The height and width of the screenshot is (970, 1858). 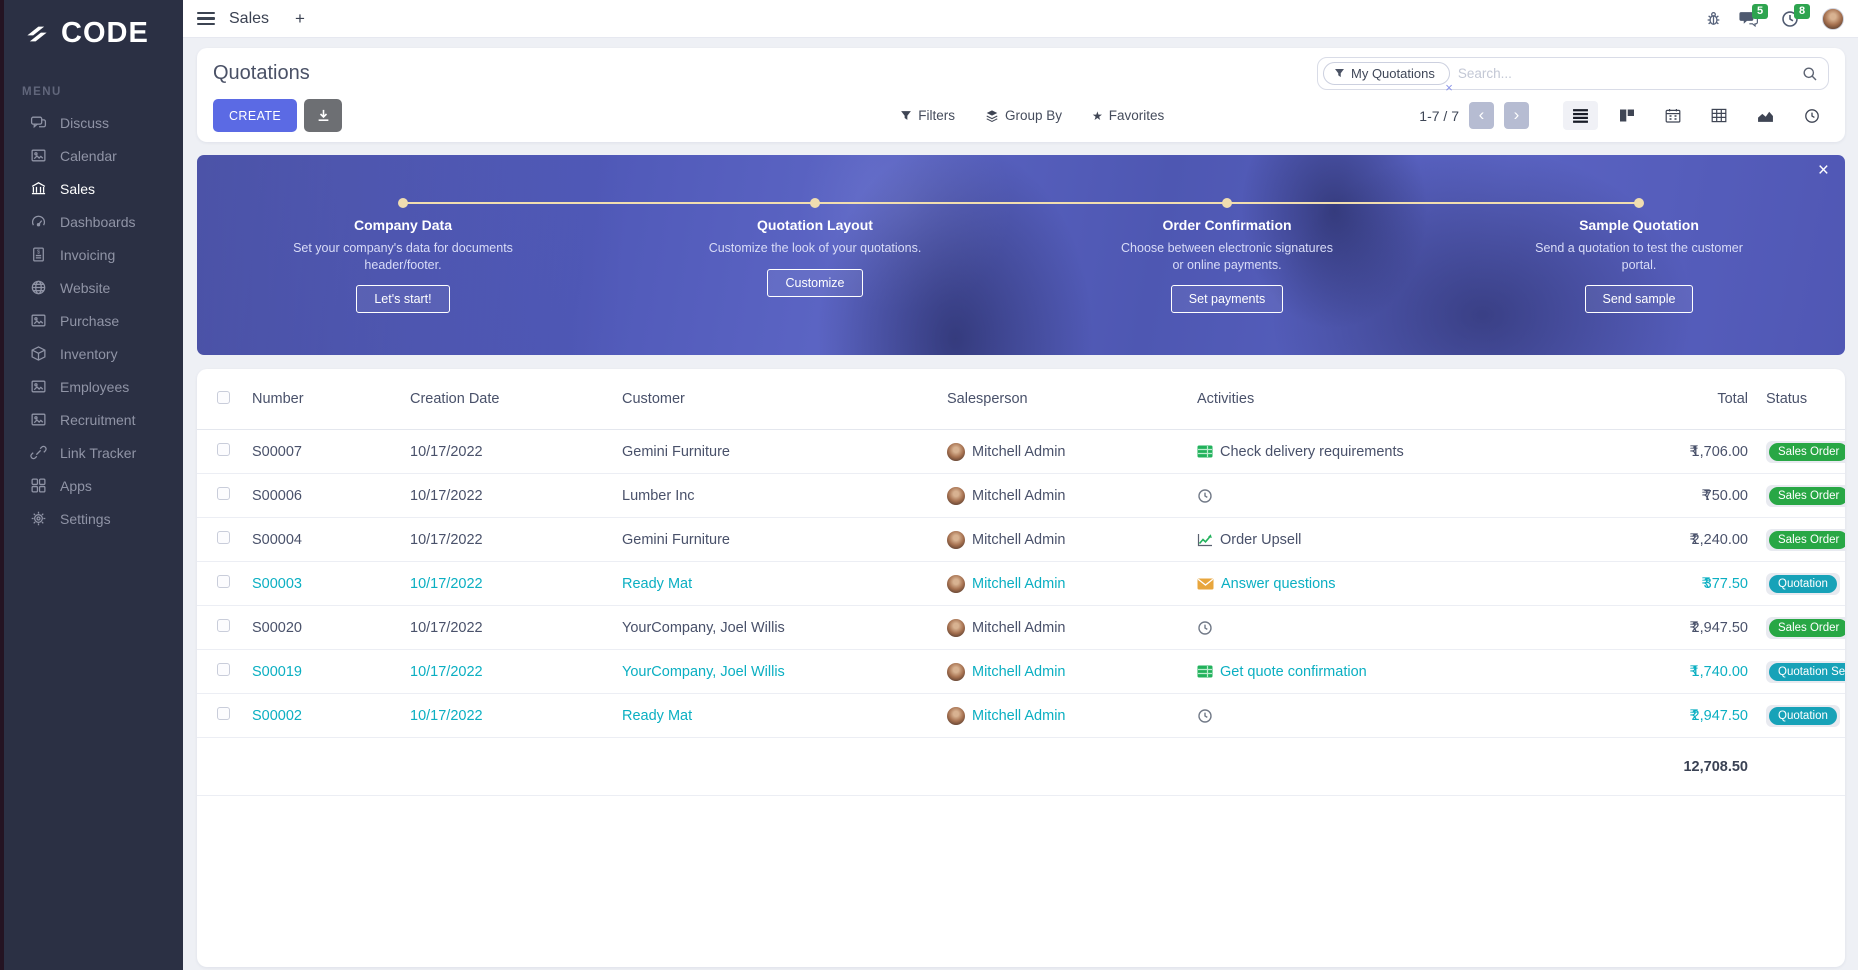 What do you see at coordinates (1516, 115) in the screenshot?
I see `pager-next-button: ›` at bounding box center [1516, 115].